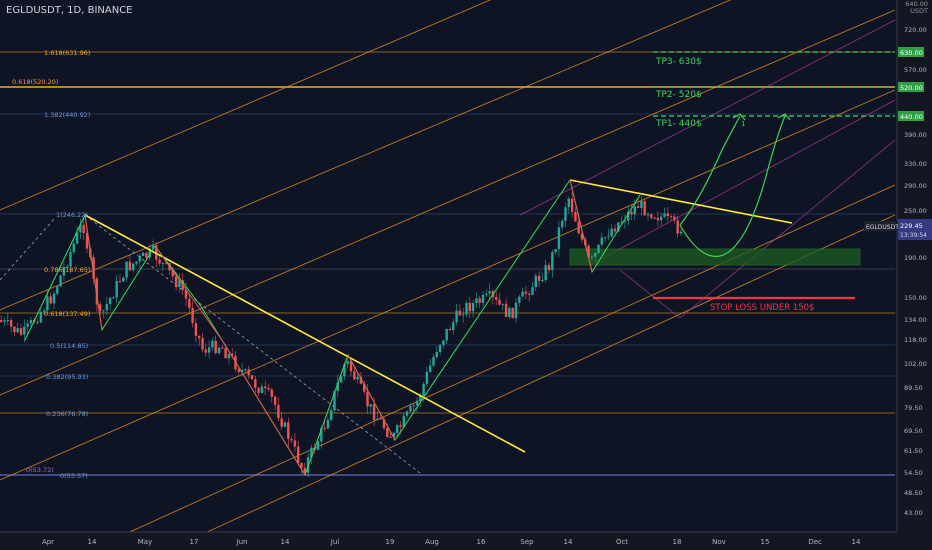 This screenshot has height=550, width=932. What do you see at coordinates (230, 360) in the screenshot?
I see `pattern-may-red` at bounding box center [230, 360].